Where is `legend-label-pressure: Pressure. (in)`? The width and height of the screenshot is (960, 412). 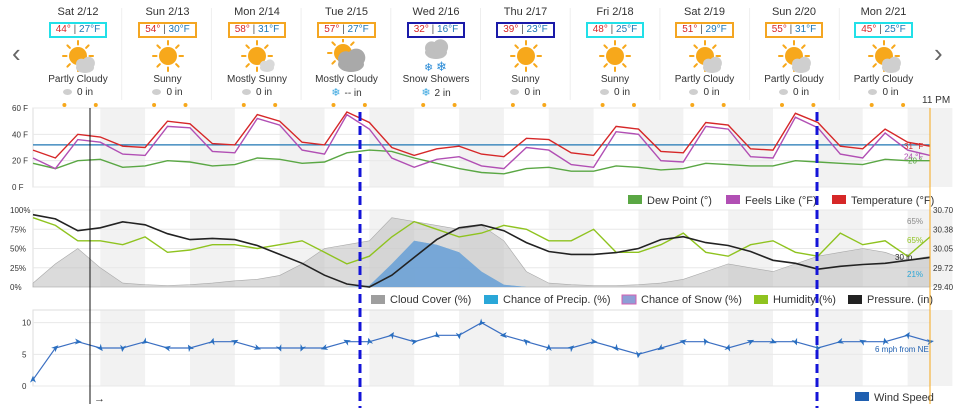 legend-label-pressure: Pressure. (in) is located at coordinates (900, 300).